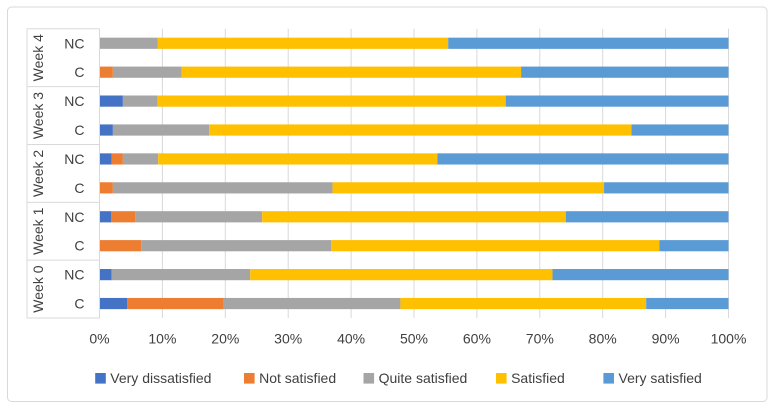  What do you see at coordinates (660, 378) in the screenshot?
I see `svg-text: Very satisfied` at bounding box center [660, 378].